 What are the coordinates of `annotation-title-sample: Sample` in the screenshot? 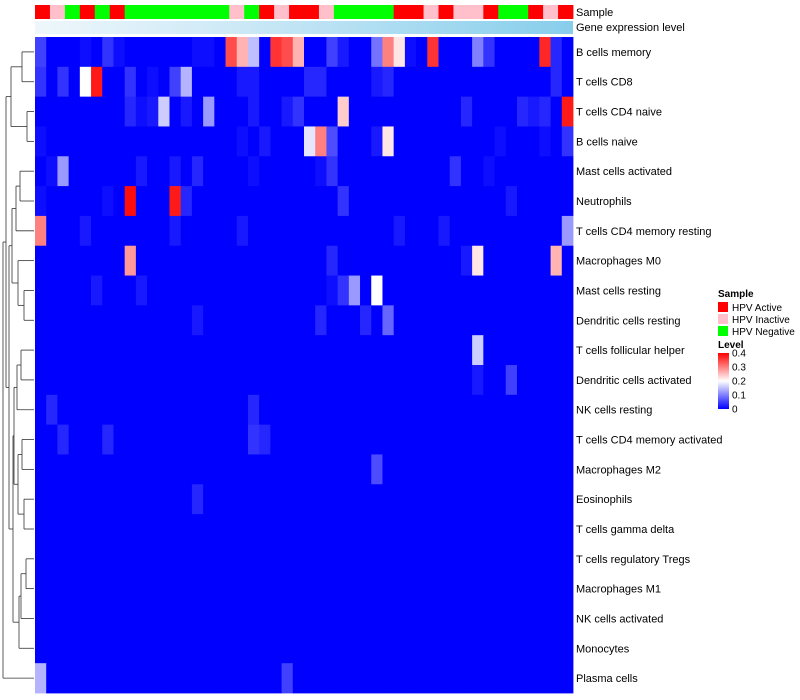 It's located at (594, 13).